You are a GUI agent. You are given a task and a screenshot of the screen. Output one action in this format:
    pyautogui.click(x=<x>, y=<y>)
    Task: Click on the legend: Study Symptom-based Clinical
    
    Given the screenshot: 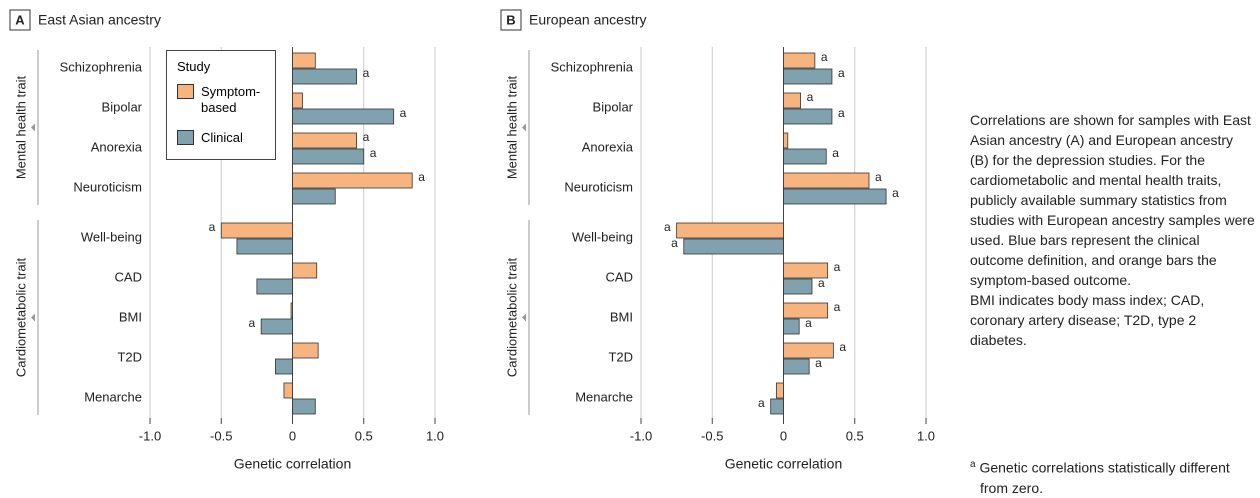 What is the action you would take?
    pyautogui.click(x=221, y=105)
    